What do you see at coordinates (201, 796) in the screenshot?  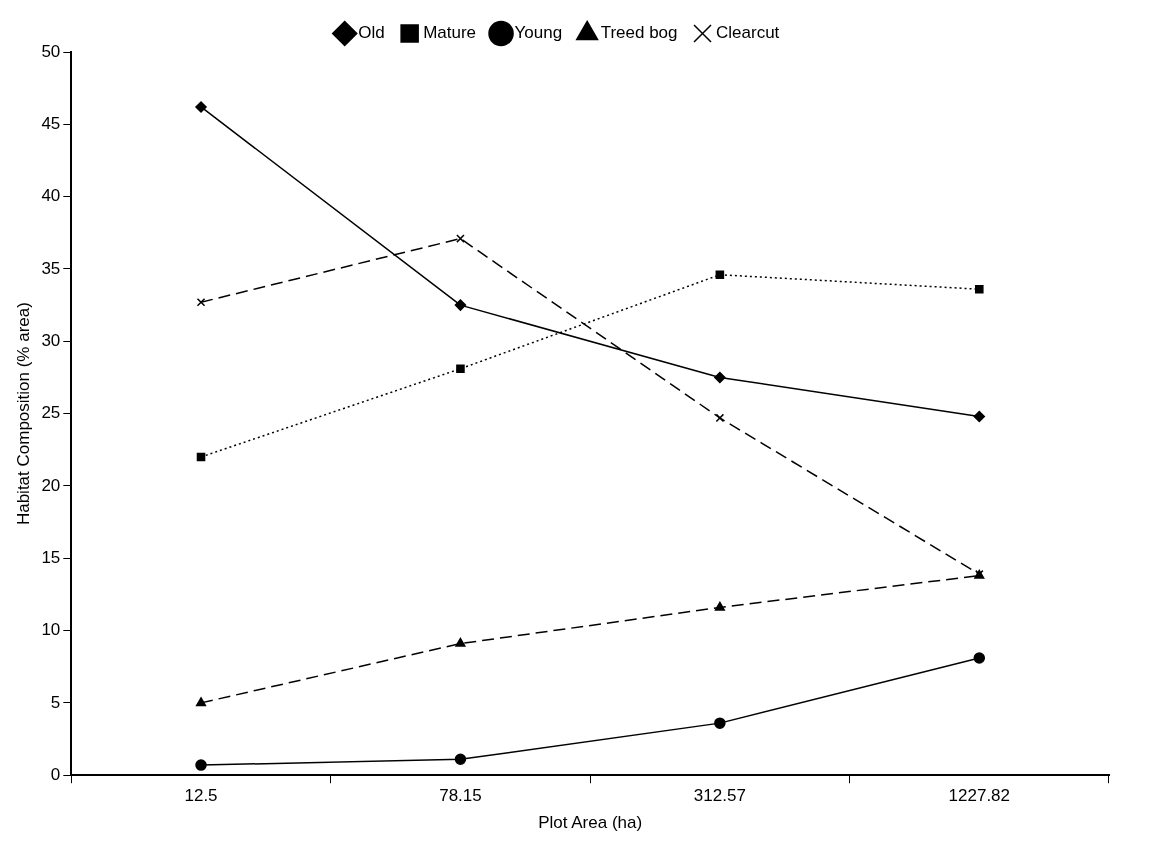 I see `x-tick-label: 12.5` at bounding box center [201, 796].